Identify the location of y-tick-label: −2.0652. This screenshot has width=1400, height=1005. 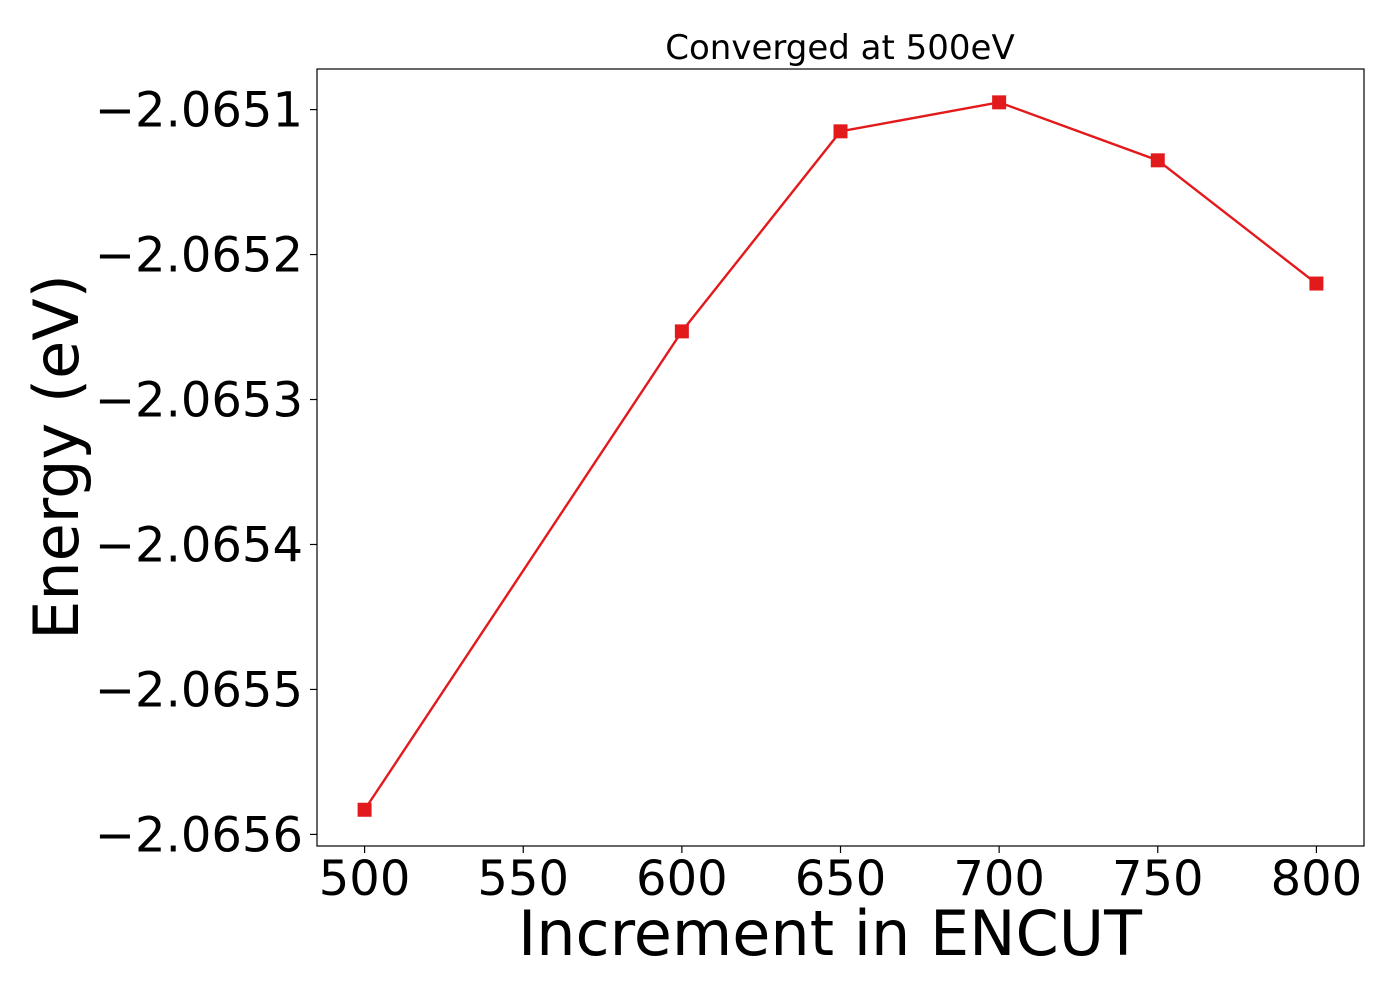
(199, 256).